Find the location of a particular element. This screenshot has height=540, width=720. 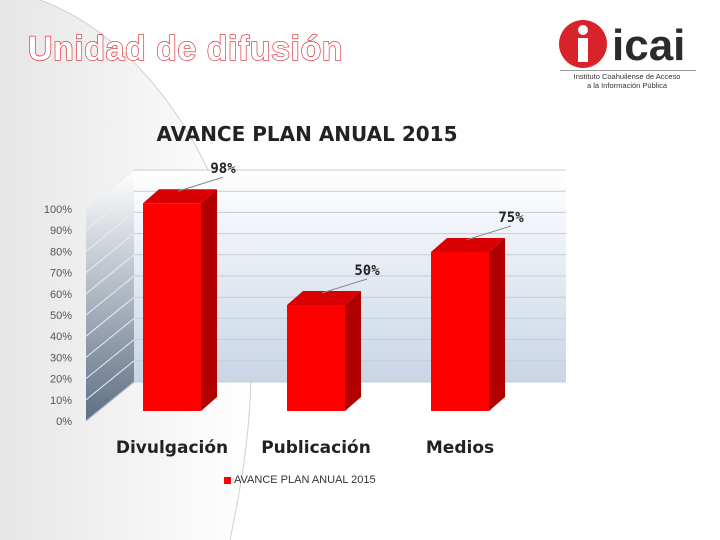

data-label: 50% is located at coordinates (367, 271).